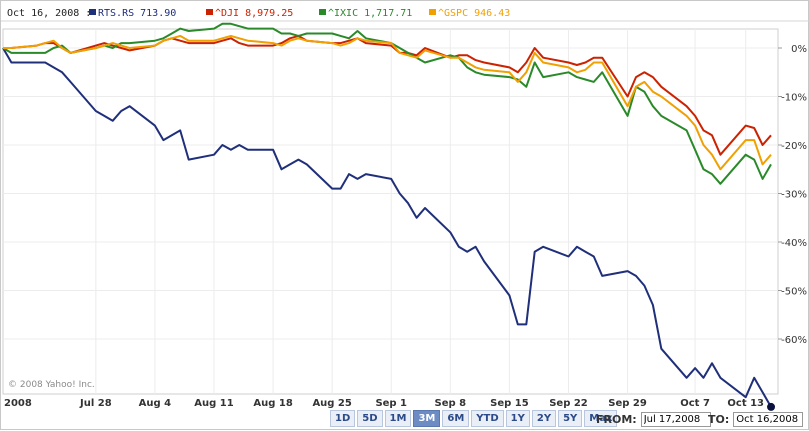  Describe the element at coordinates (695, 403) in the screenshot. I see `x-tick-label: Oct 7` at that location.